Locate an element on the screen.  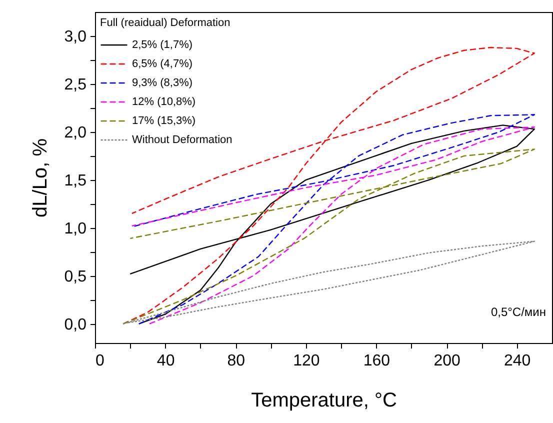
y-tick-label: 1,5 is located at coordinates (75, 181).